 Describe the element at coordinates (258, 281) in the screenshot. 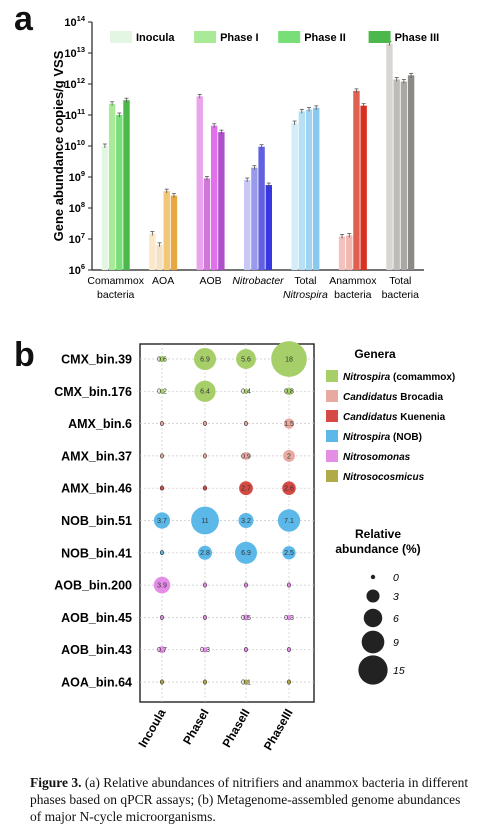

I see `x-tick-label: Nitrobacter` at that location.